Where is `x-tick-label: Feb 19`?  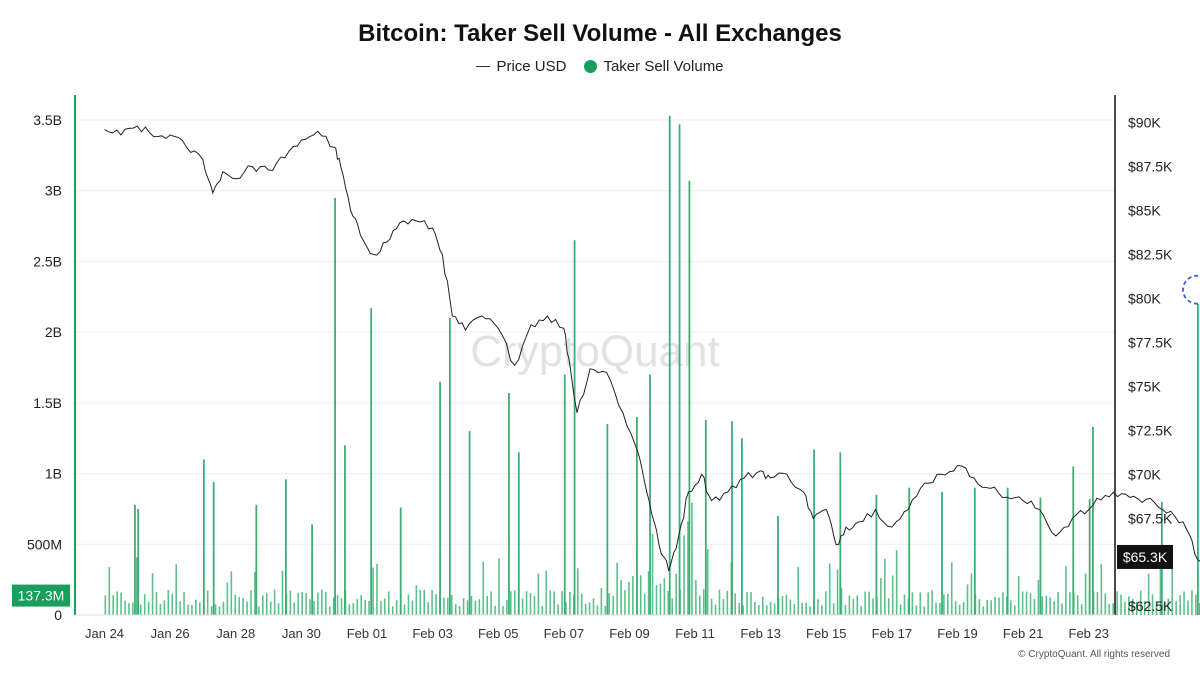
x-tick-label: Feb 19 is located at coordinates (957, 633).